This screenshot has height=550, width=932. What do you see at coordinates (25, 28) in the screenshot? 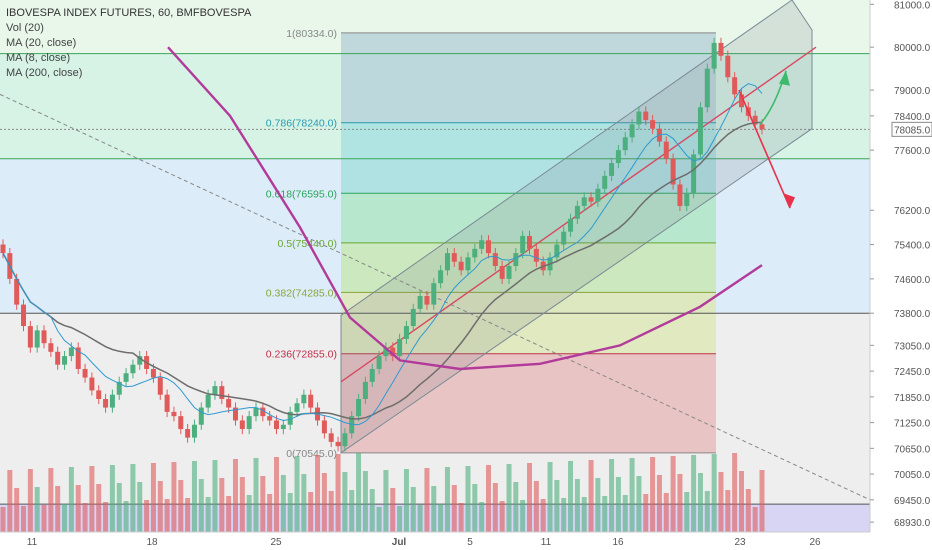
I see `indicator-vol: Vol (20)` at bounding box center [25, 28].